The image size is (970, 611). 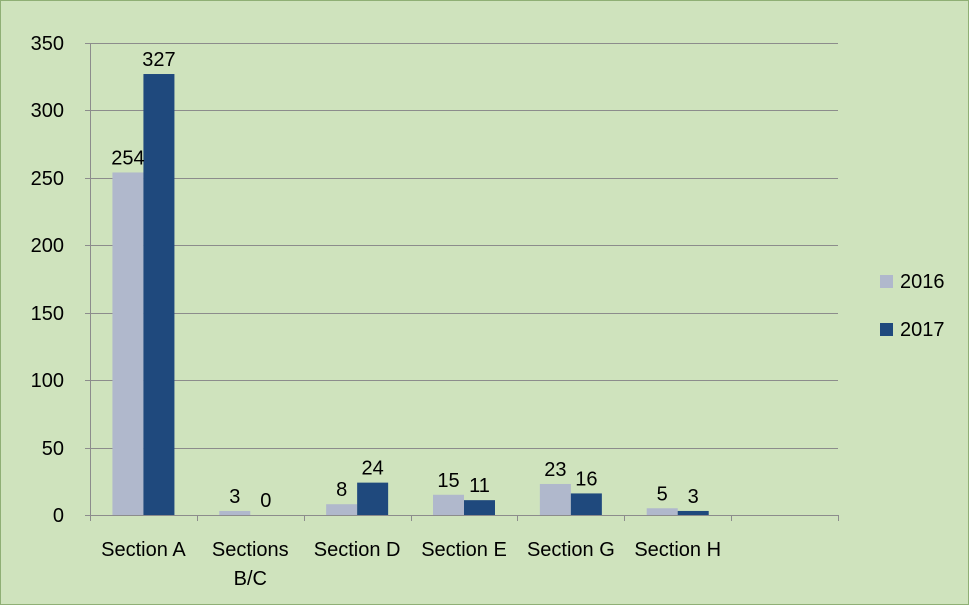 What do you see at coordinates (662, 511) in the screenshot?
I see `bar-2016-Section-H` at bounding box center [662, 511].